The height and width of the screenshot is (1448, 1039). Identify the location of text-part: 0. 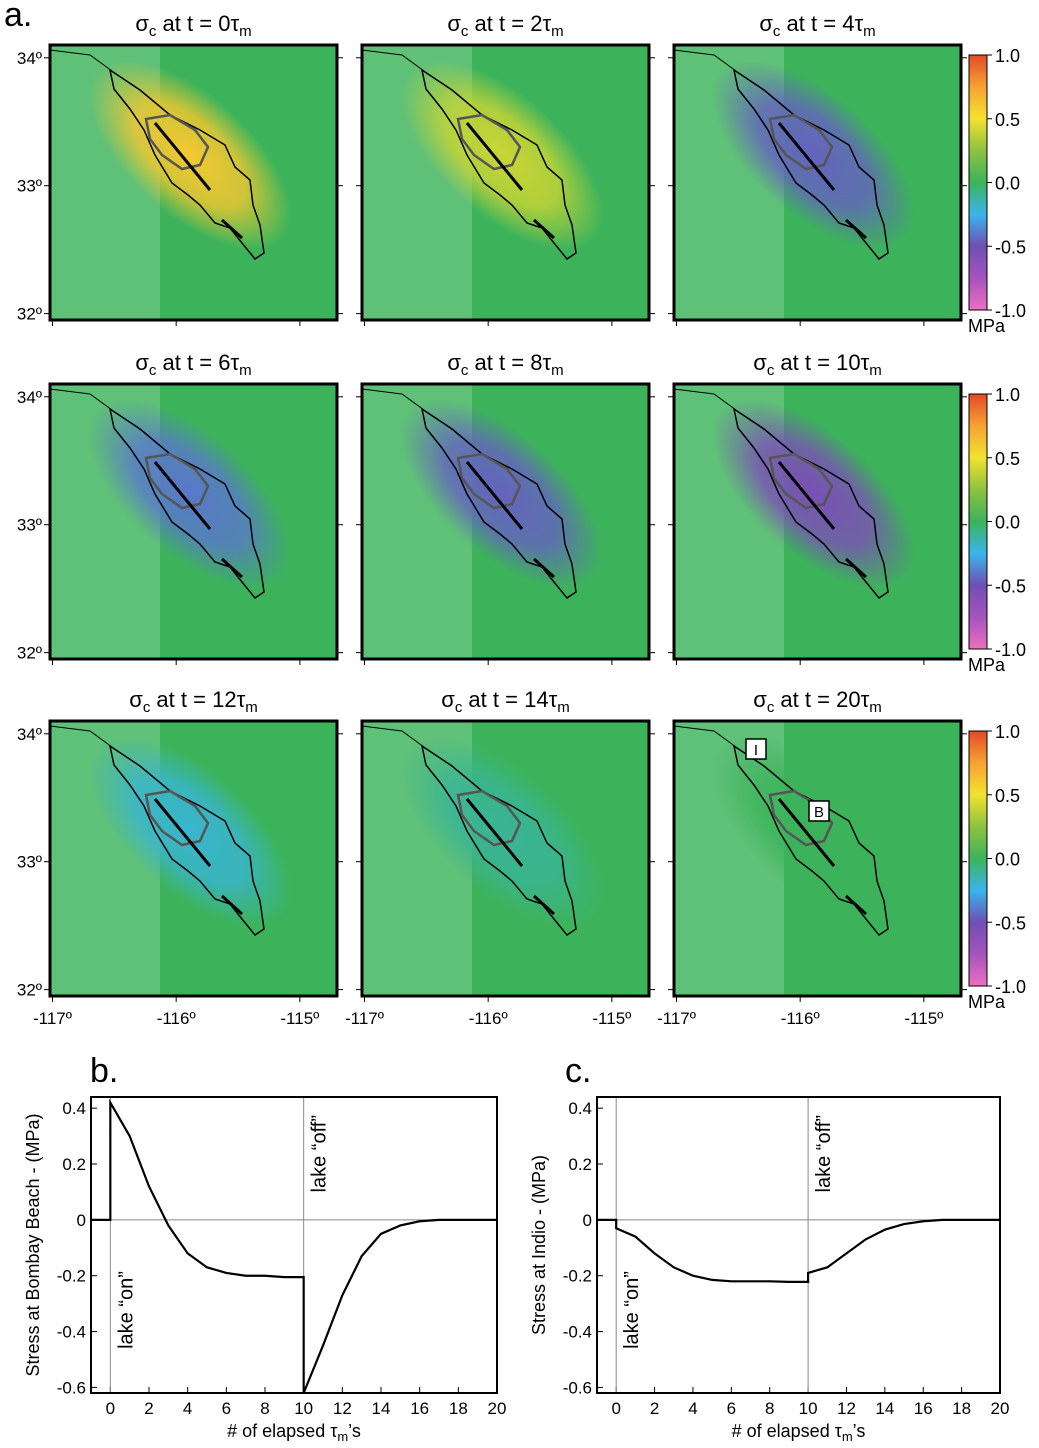
(224, 23).